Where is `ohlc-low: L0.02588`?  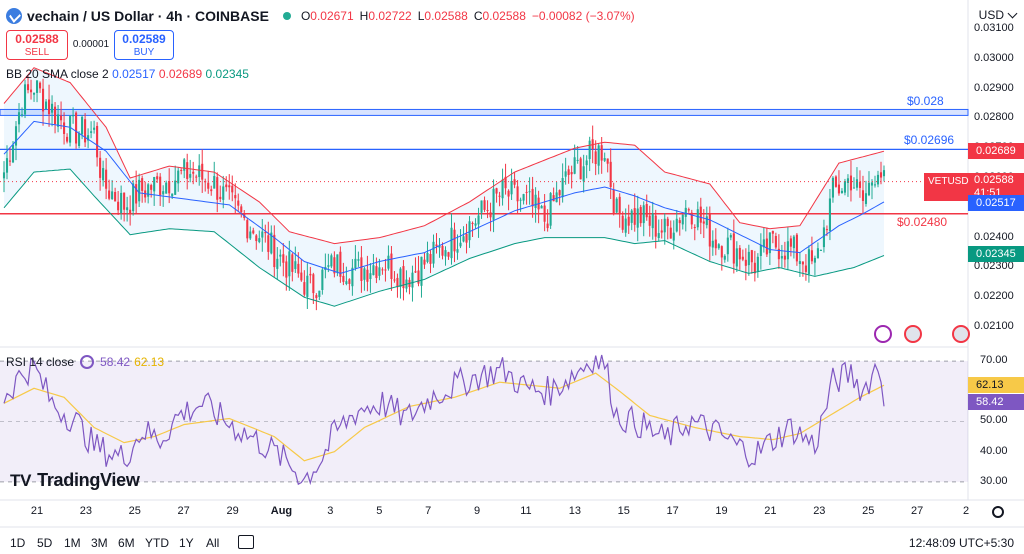 ohlc-low: L0.02588 is located at coordinates (442, 16).